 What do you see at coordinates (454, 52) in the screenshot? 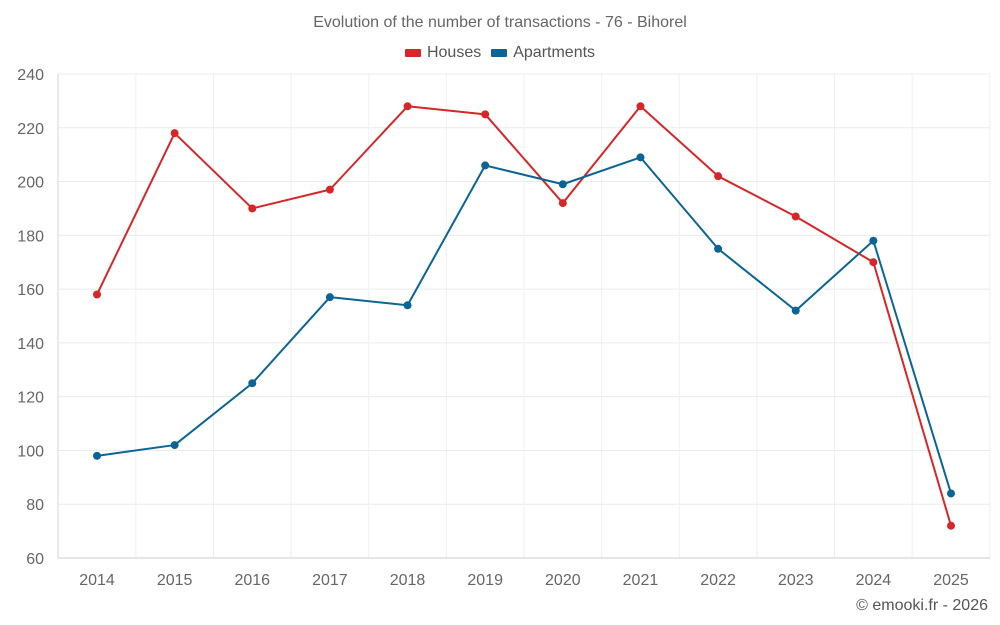
I see `legend-label-houses: Houses` at bounding box center [454, 52].